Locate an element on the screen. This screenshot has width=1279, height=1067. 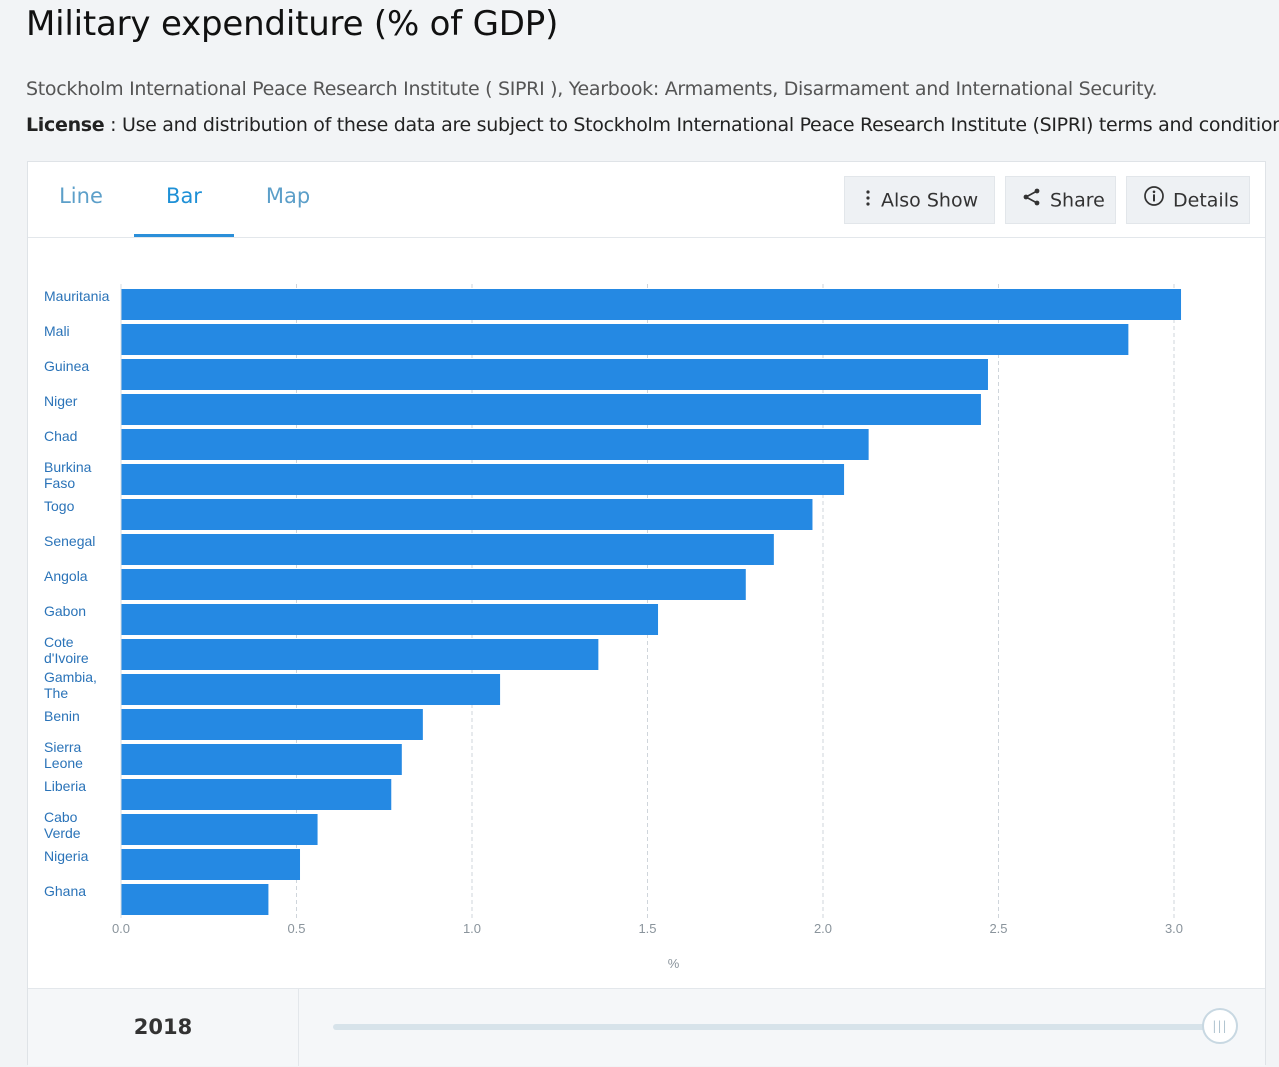
tab-line: Line is located at coordinates (81, 196).